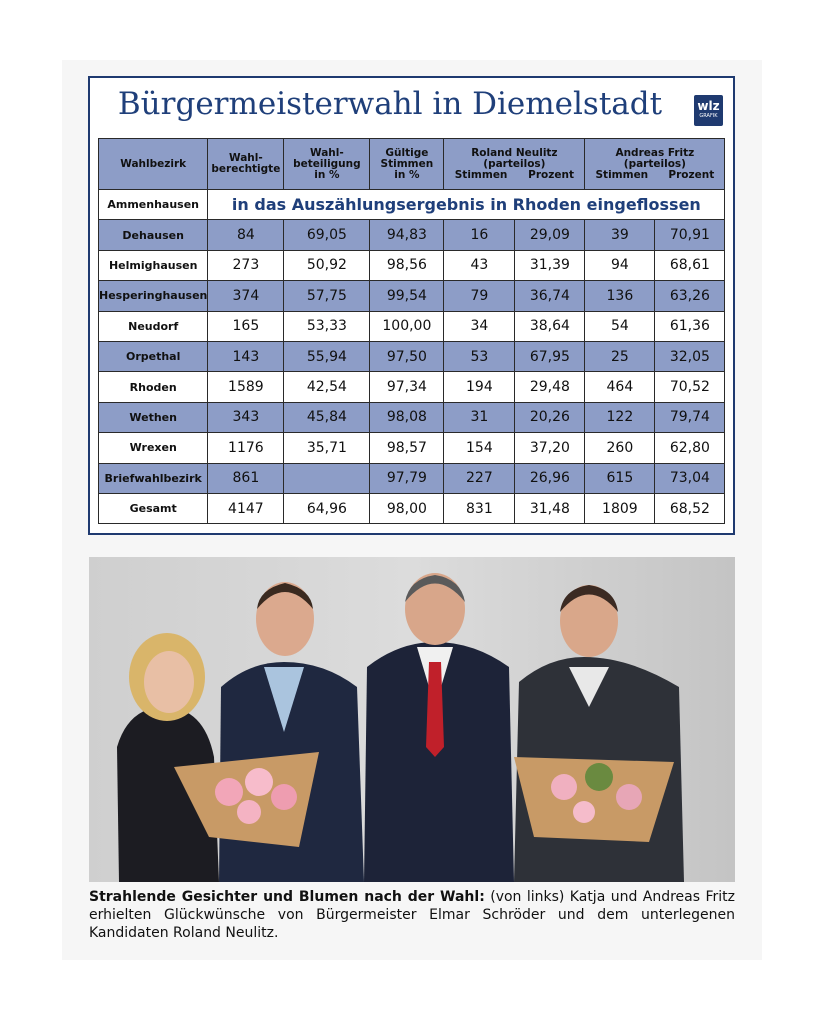 This screenshot has height=1020, width=822. I want to click on cell: 68,61, so click(690, 265).